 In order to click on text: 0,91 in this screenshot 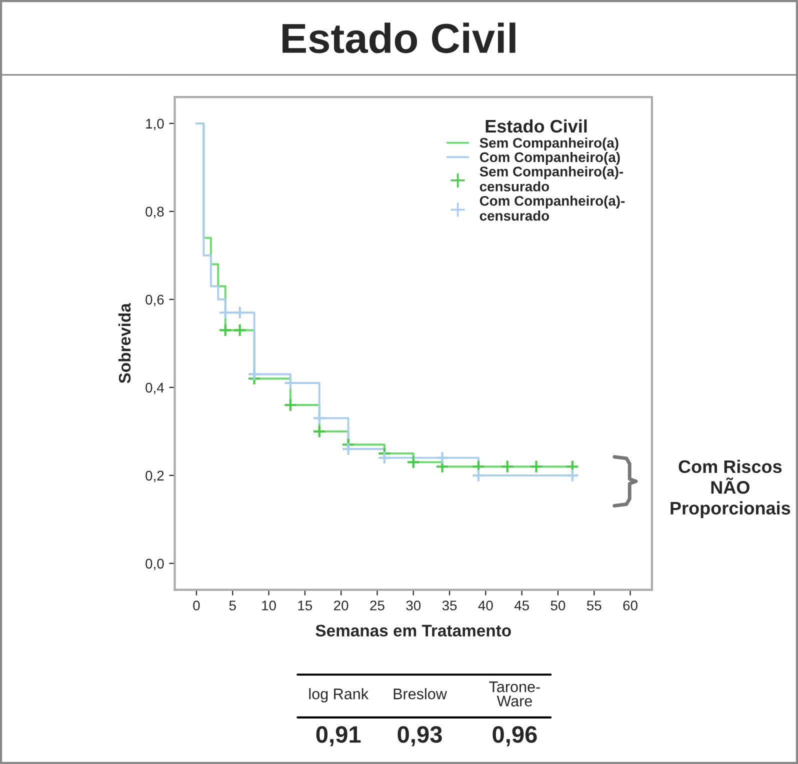, I will do `click(338, 736)`.